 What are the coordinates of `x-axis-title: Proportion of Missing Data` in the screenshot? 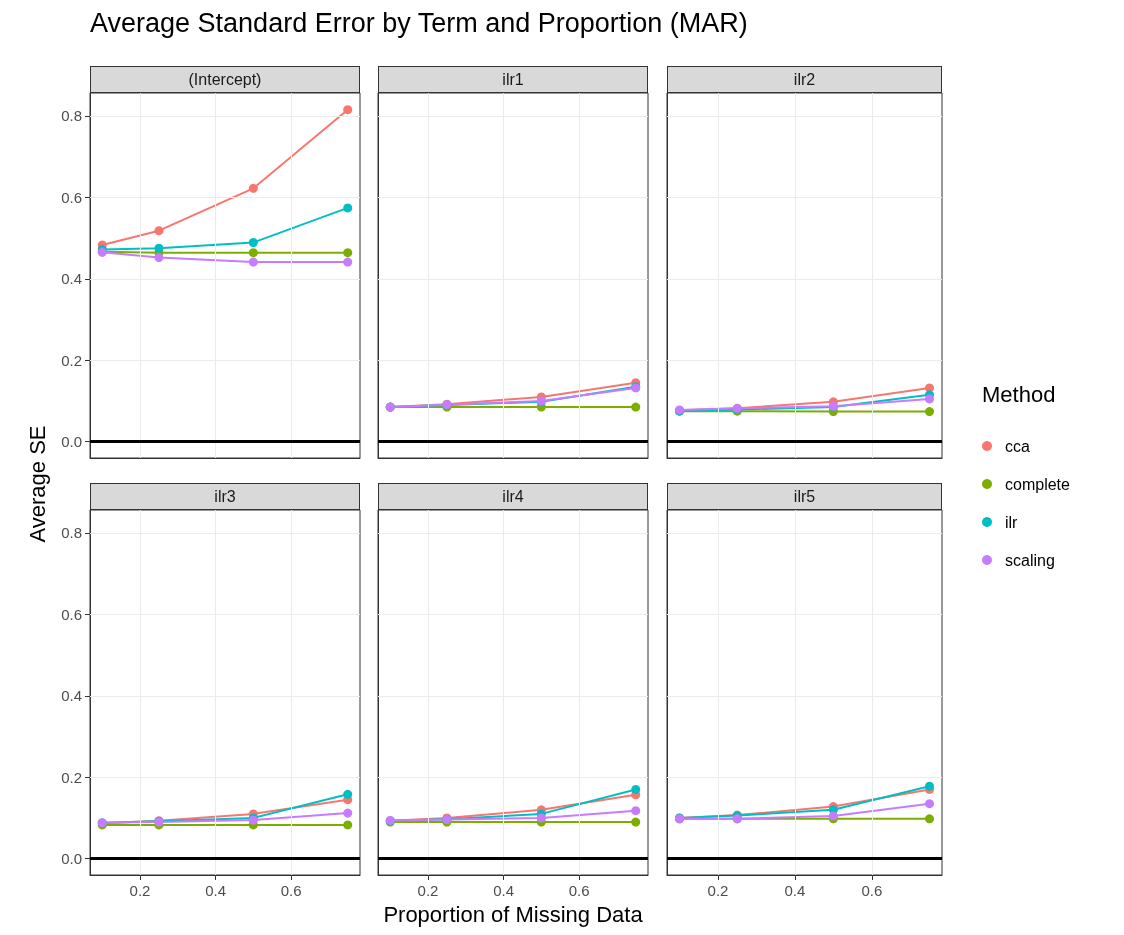 It's located at (513, 915).